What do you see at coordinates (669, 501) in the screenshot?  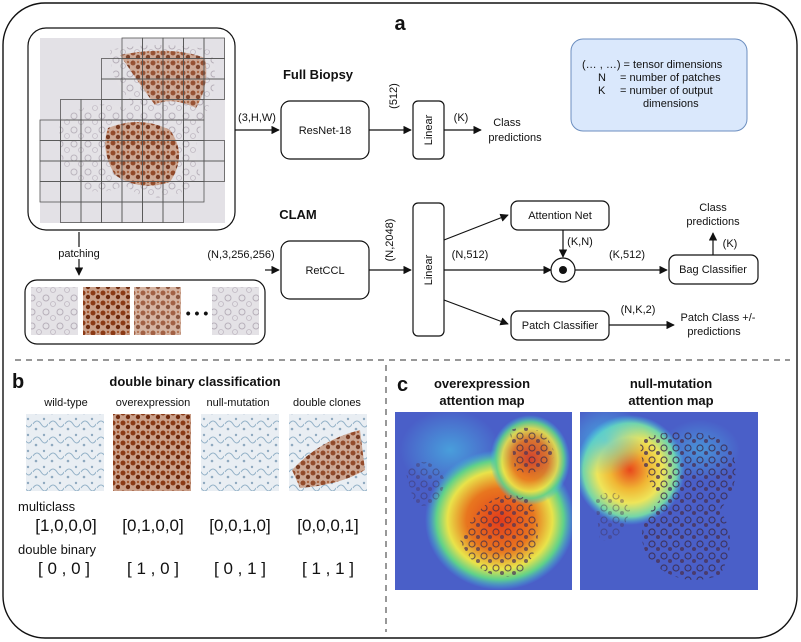 I see `null-mutation-attention-map` at bounding box center [669, 501].